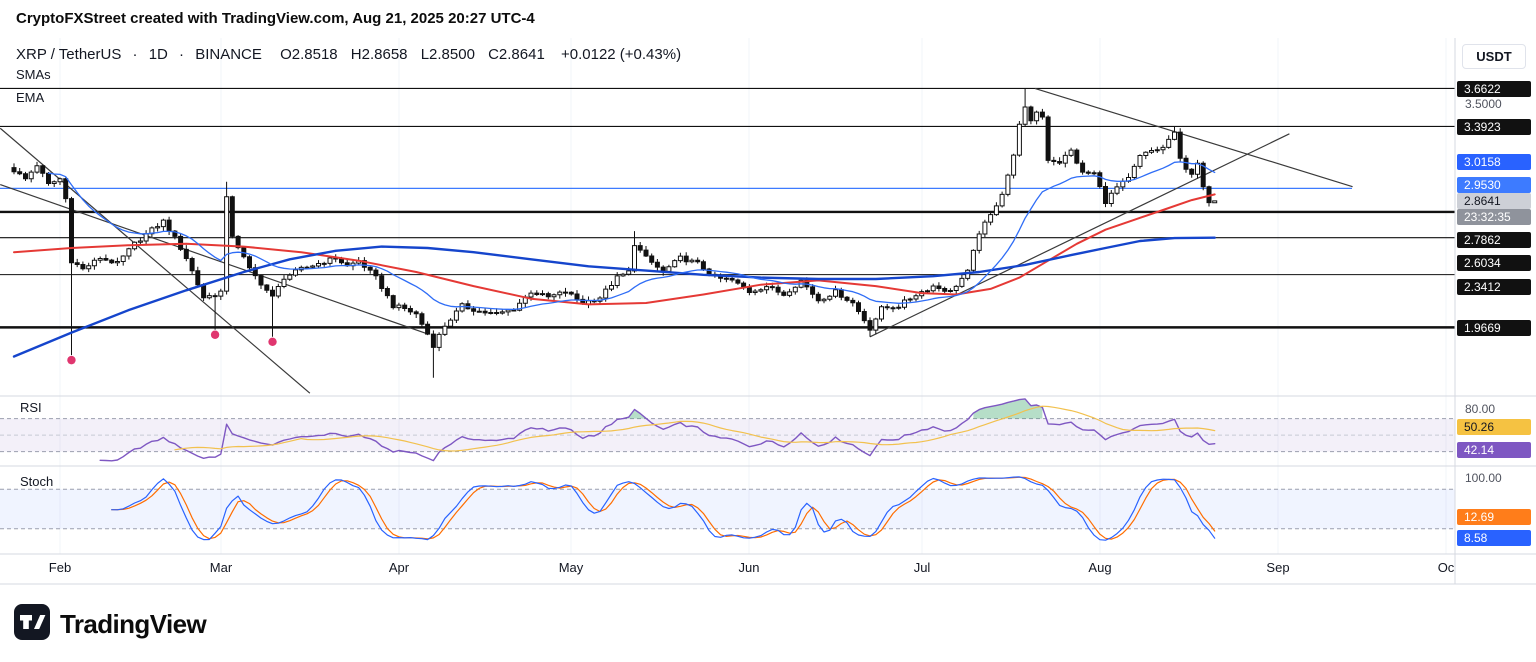 The height and width of the screenshot is (662, 1536). What do you see at coordinates (516, 54) in the screenshot?
I see `ohlc-close: C2.8641` at bounding box center [516, 54].